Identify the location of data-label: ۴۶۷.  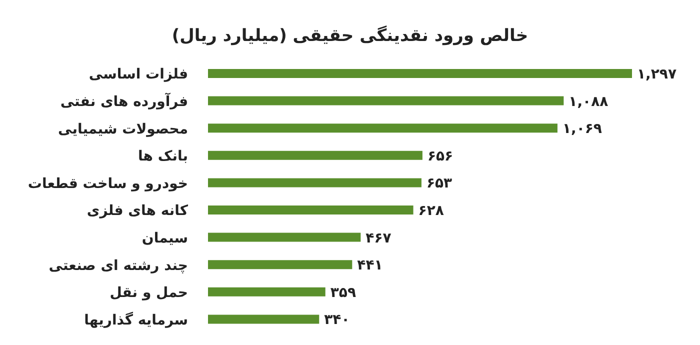
(379, 238).